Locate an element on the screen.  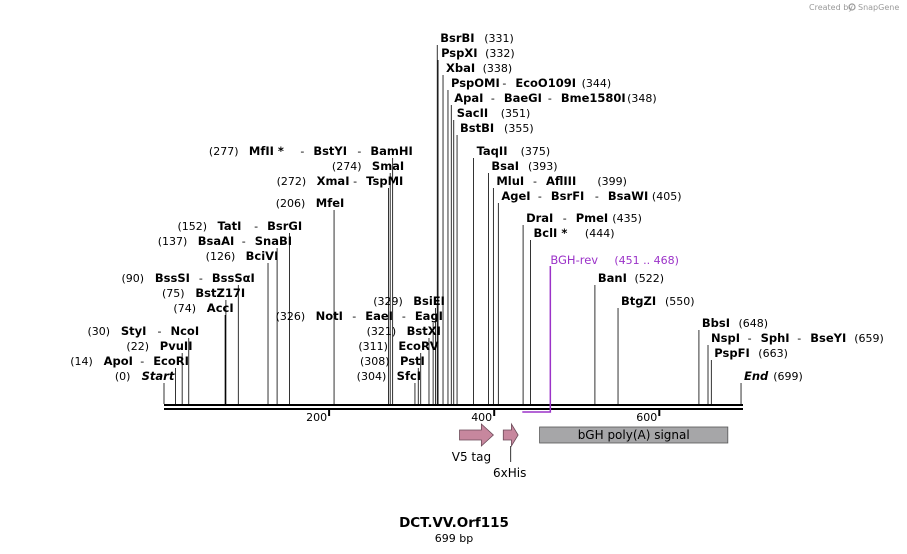
site-mfii: (277) MfII * - BstYI - BamHI is located at coordinates (311, 274).